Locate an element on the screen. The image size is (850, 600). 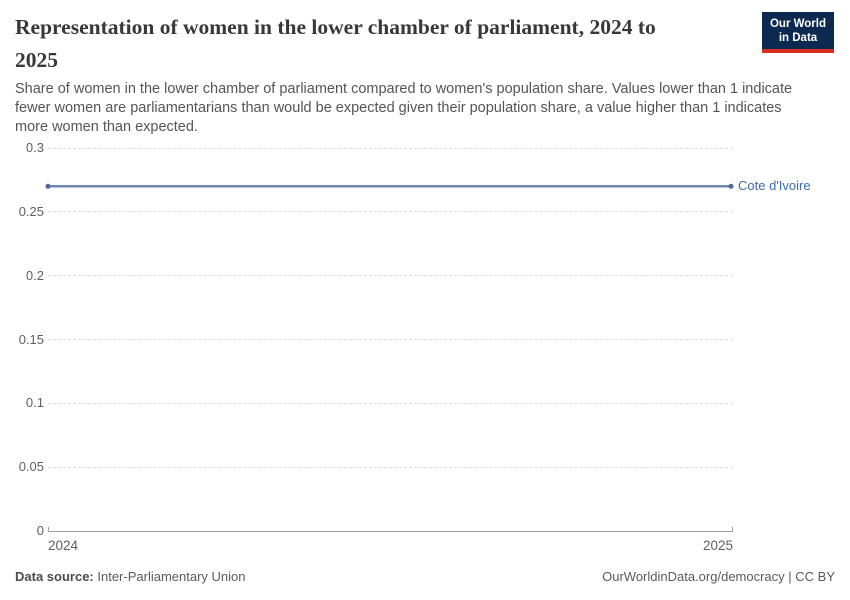
owid-logo-line2: in Data is located at coordinates (798, 38).